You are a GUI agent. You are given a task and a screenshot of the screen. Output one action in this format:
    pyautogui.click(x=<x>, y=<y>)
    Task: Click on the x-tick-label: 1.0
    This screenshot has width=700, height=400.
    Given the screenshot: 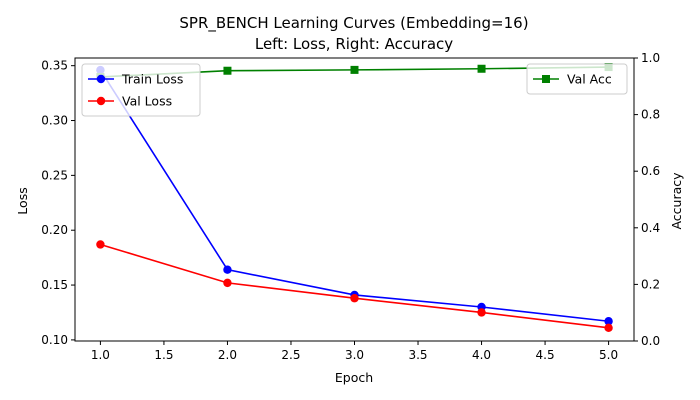 What is the action you would take?
    pyautogui.click(x=100, y=355)
    